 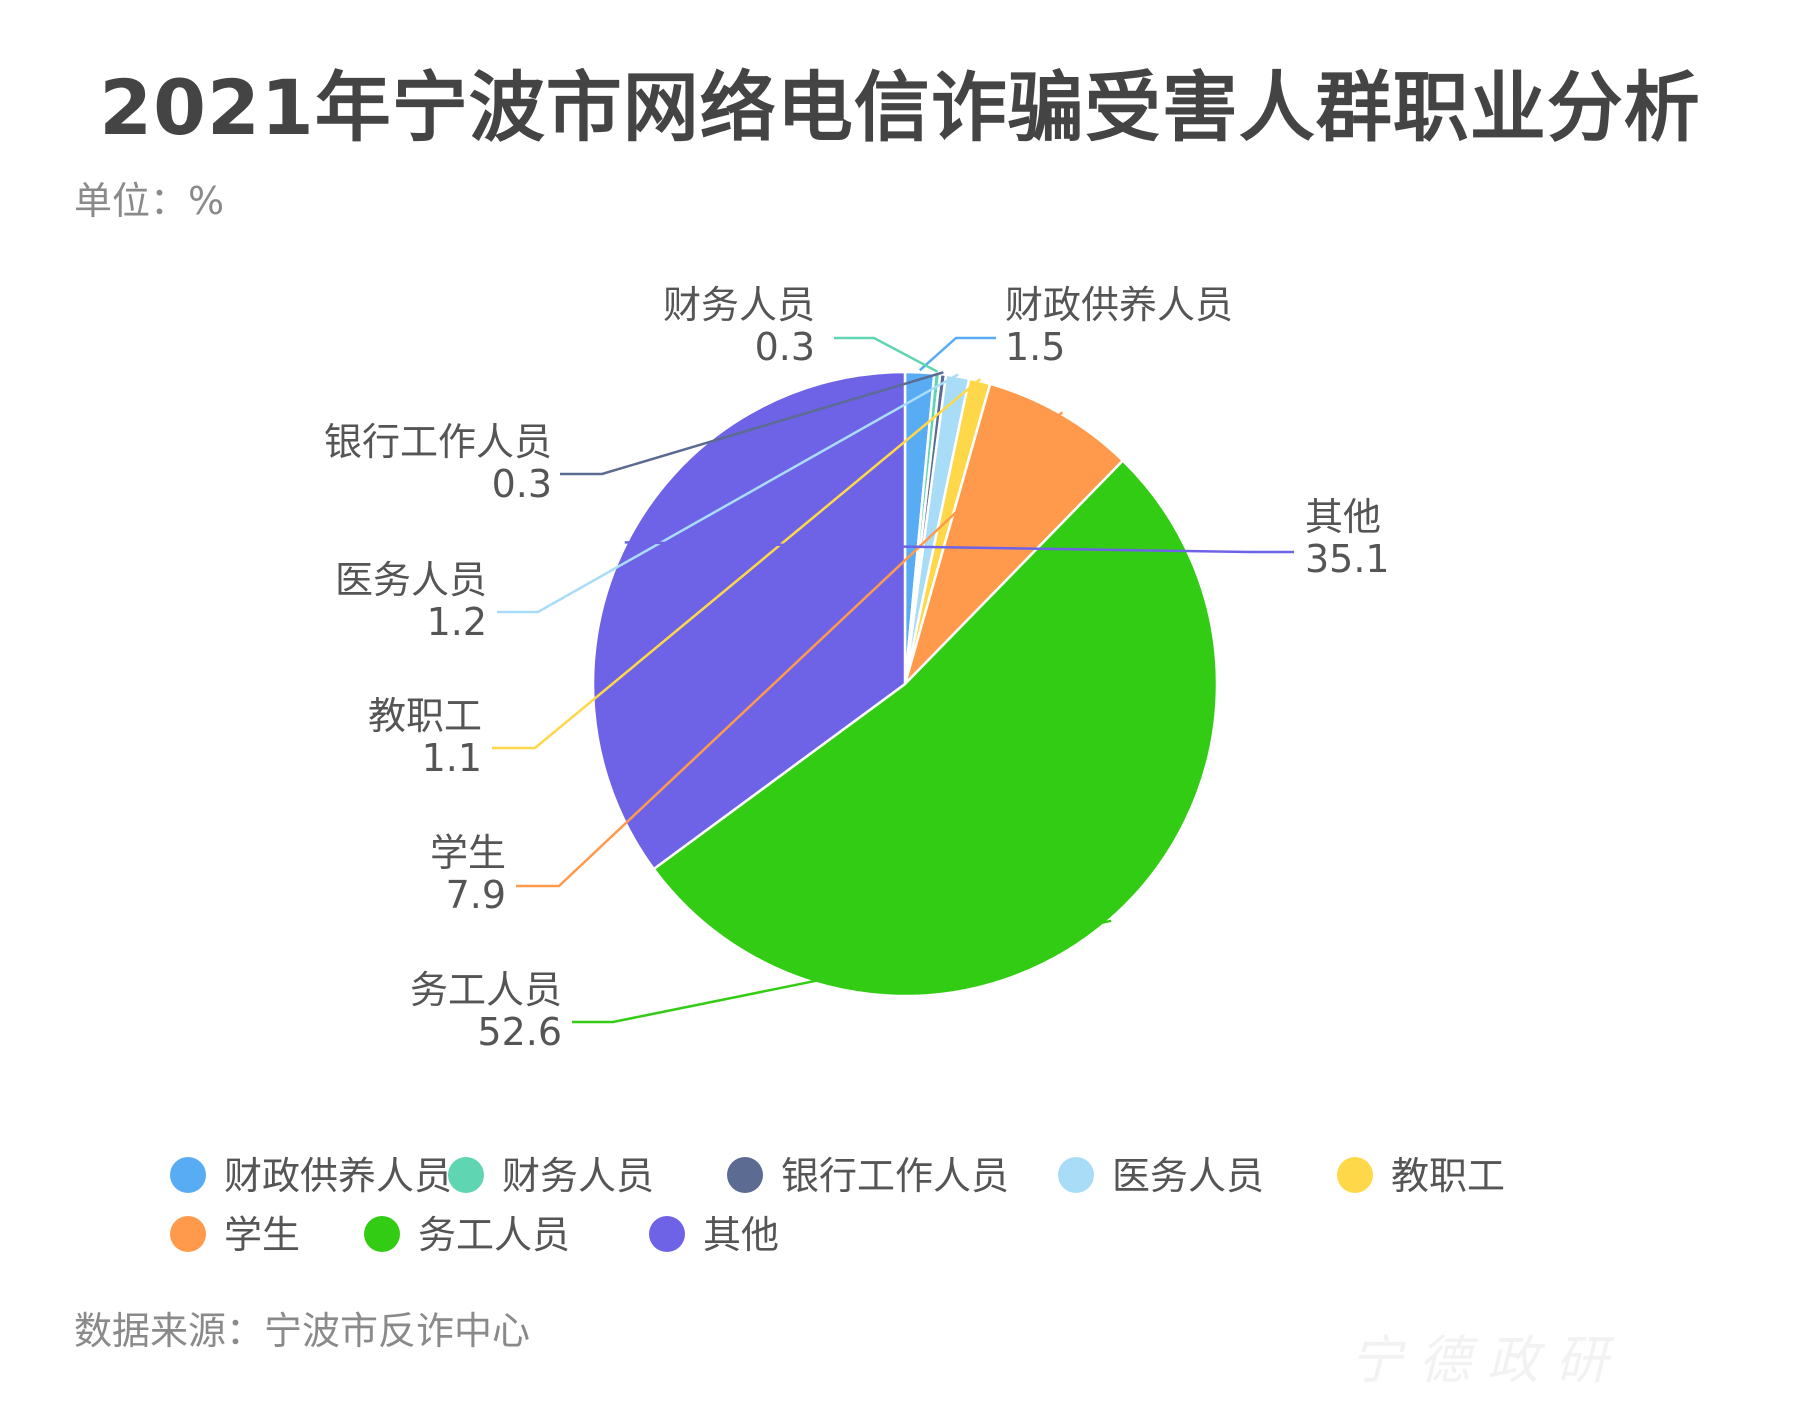 What do you see at coordinates (1347, 559) in the screenshot?
I see `slice-7-value: 35.1` at bounding box center [1347, 559].